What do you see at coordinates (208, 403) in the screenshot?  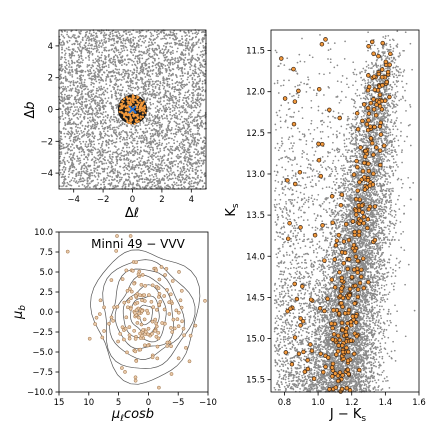 I see `x-tick-label: −10` at bounding box center [208, 403].